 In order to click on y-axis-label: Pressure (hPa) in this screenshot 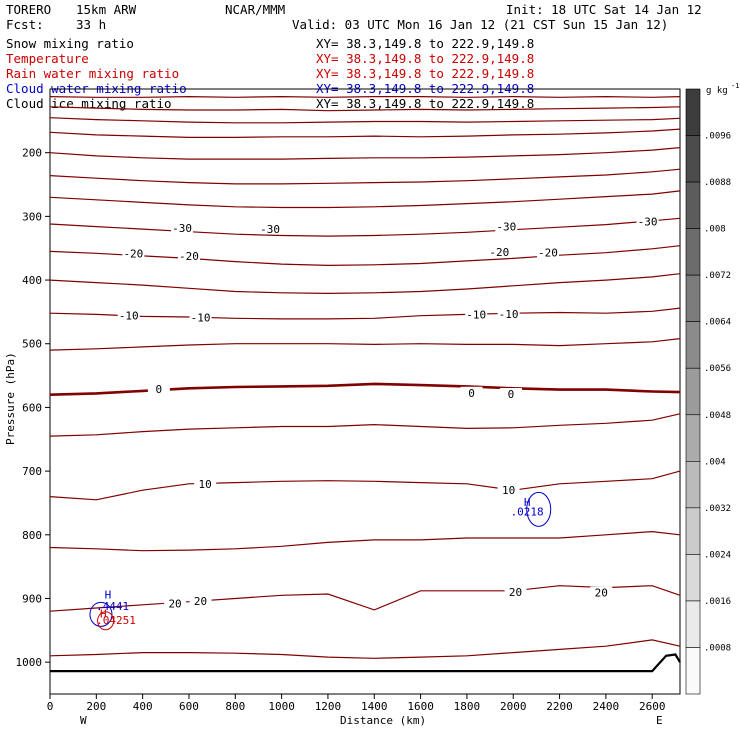, I will do `click(10, 398)`.